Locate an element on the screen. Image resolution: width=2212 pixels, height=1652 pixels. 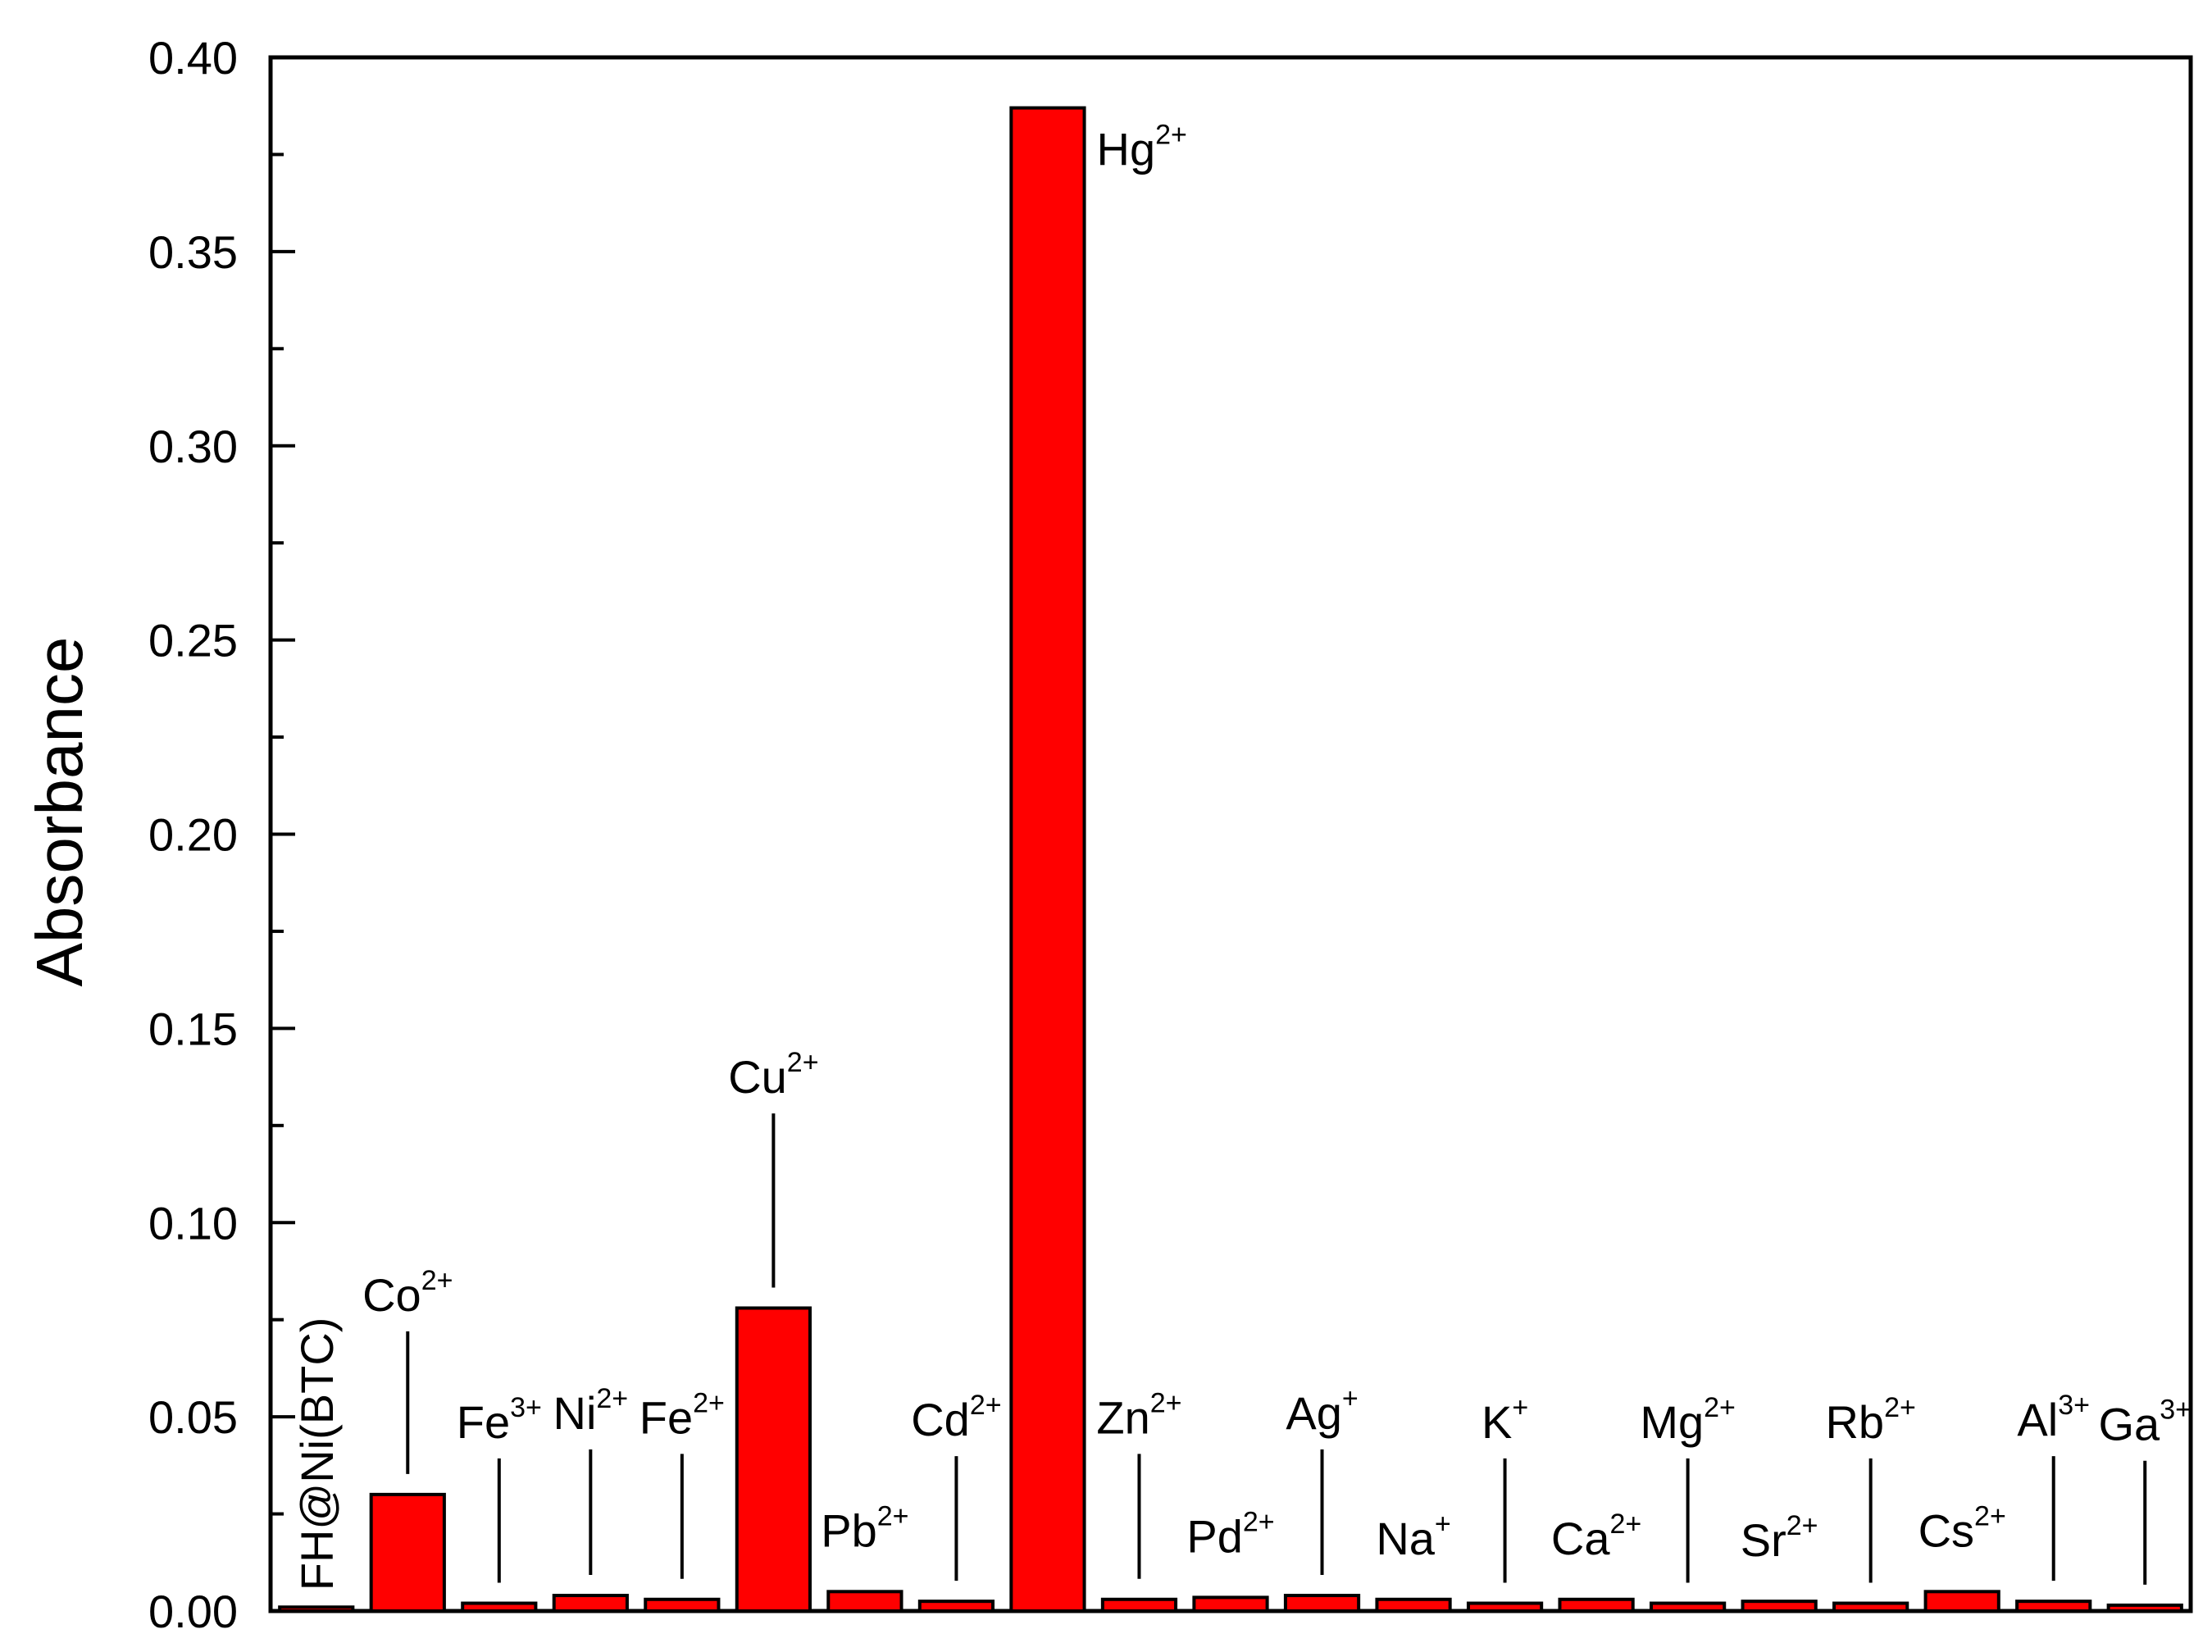
y-tick-label: 0.40 is located at coordinates (193, 58).